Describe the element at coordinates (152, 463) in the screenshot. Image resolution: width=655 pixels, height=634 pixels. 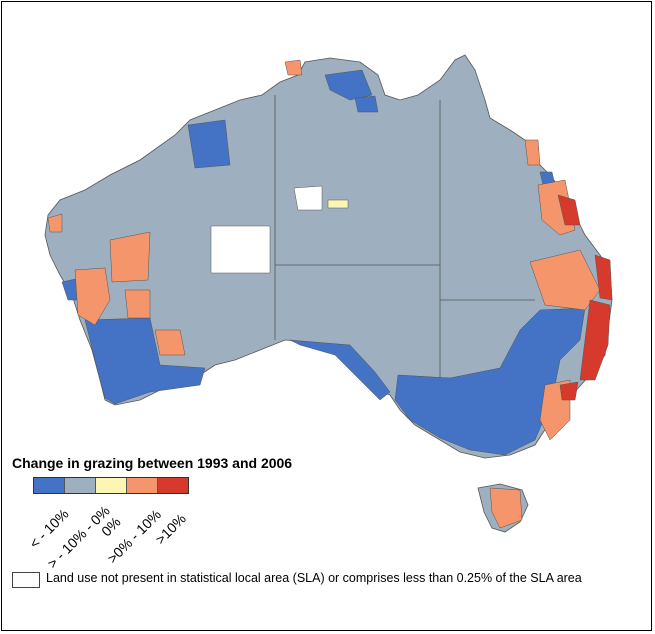
I see `legend-title: Change in grazing between 1993 and 2006` at that location.